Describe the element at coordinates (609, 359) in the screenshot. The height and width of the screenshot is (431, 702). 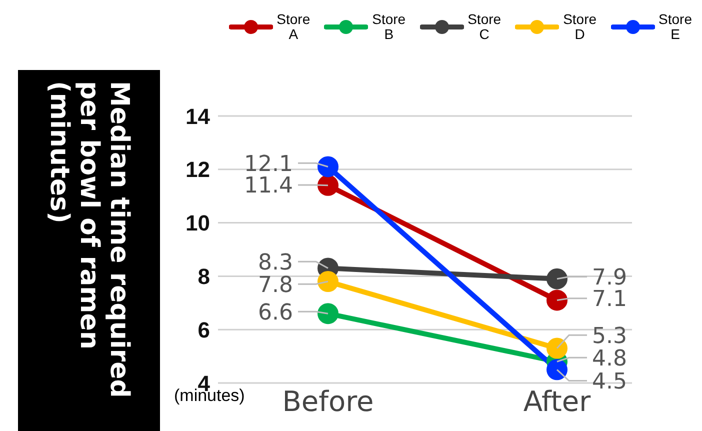
I see `data-label: 4.8` at that location.